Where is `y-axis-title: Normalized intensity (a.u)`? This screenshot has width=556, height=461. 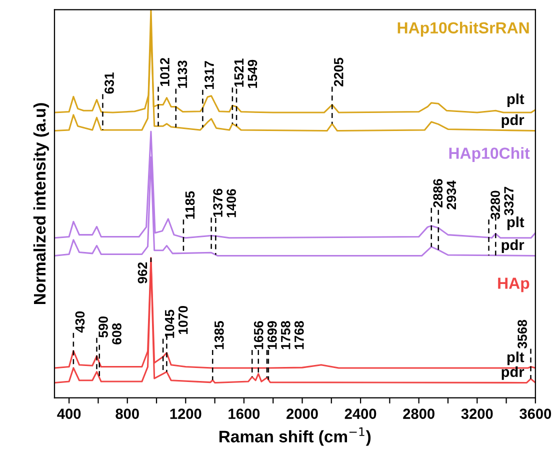
y-axis-title: Normalized intensity (a.u) is located at coordinates (41, 203).